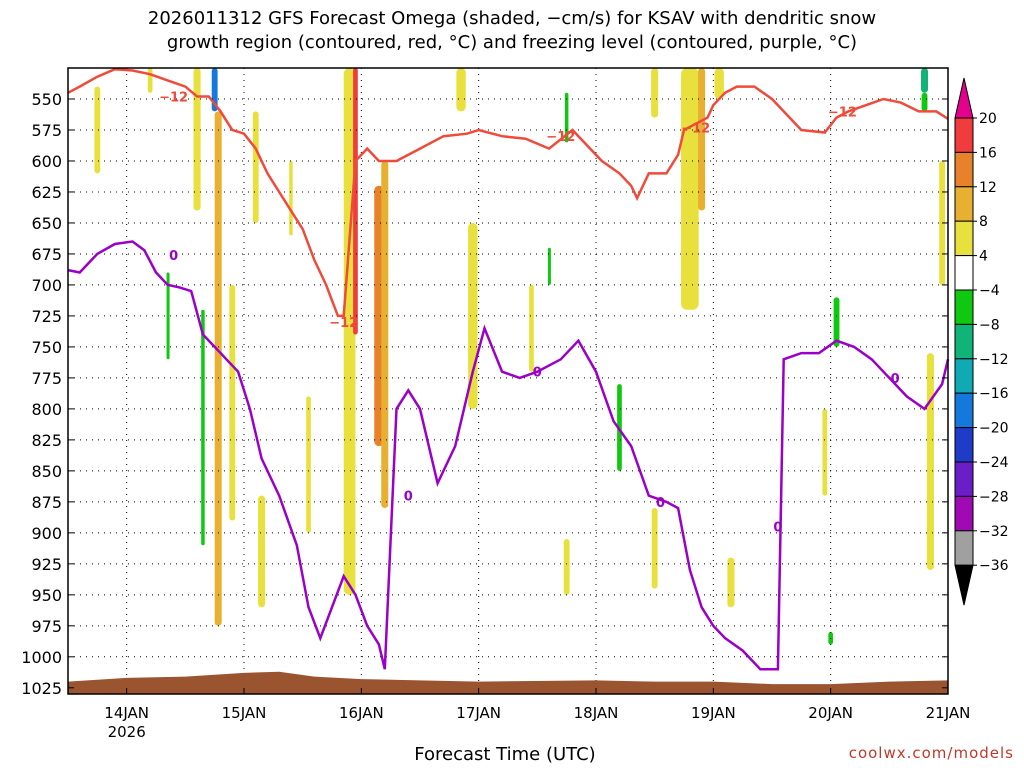  What do you see at coordinates (964, 98) in the screenshot?
I see `colorbar-top-arrow` at bounding box center [964, 98].